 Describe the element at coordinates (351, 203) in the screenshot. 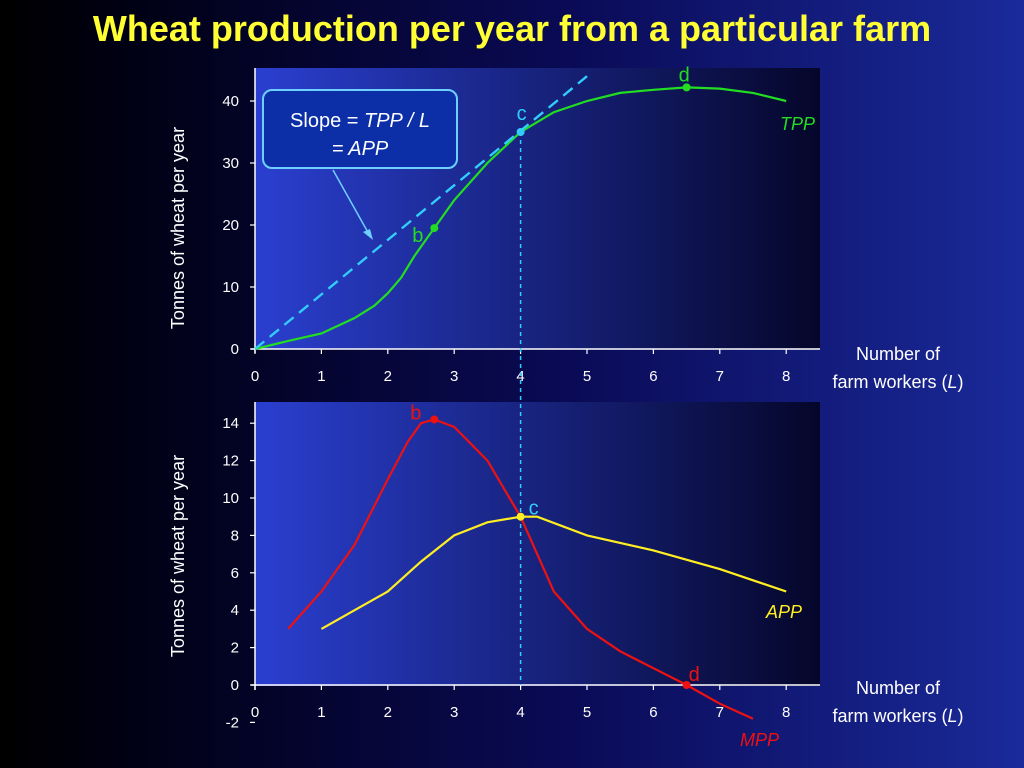

I see `slope-arrow-line` at that location.